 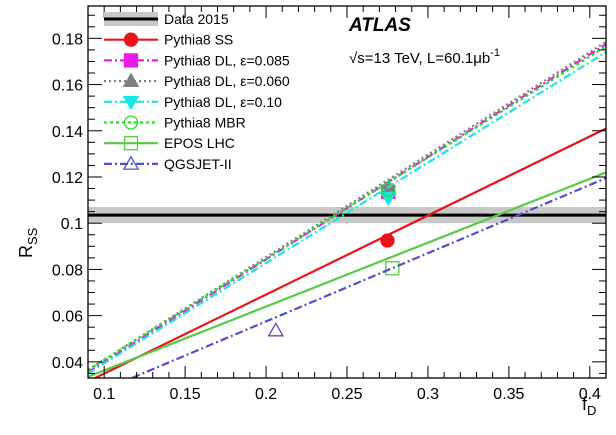 I want to click on x-tick-label-4: 0.3, so click(x=428, y=394).